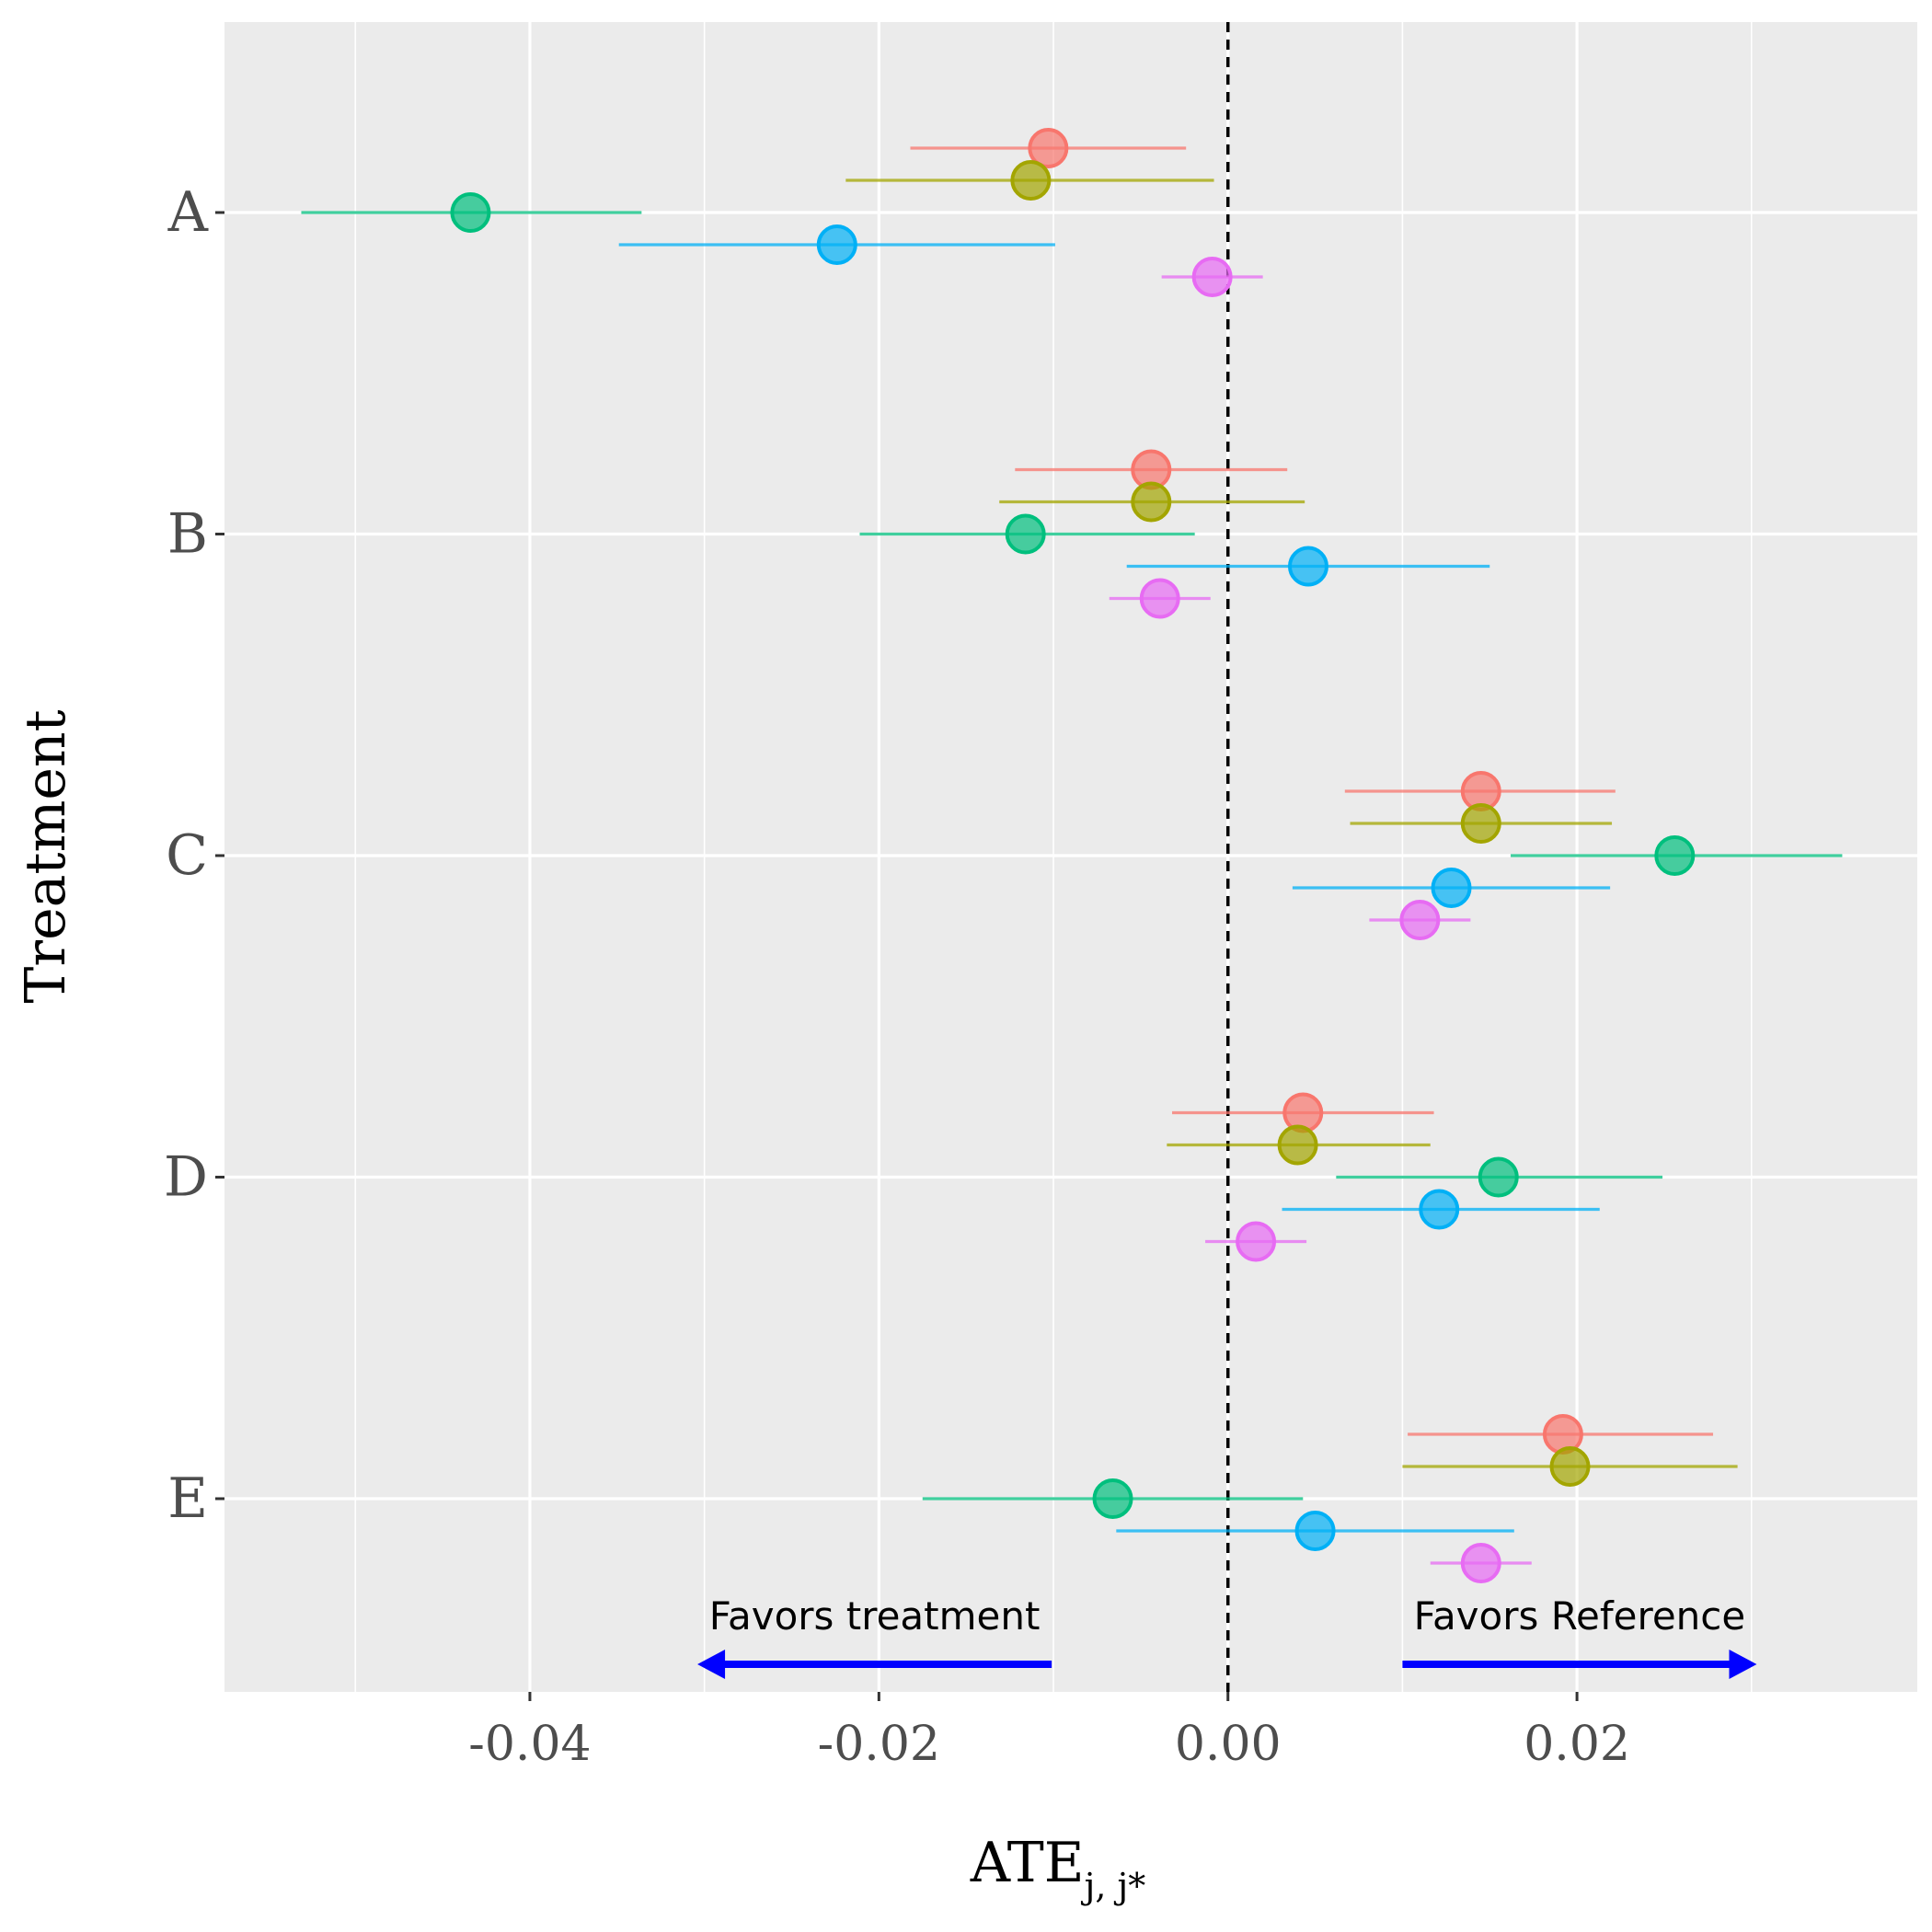 The image size is (1932, 1932). Describe the element at coordinates (187, 534) in the screenshot. I see `y-tick-label: B` at that location.